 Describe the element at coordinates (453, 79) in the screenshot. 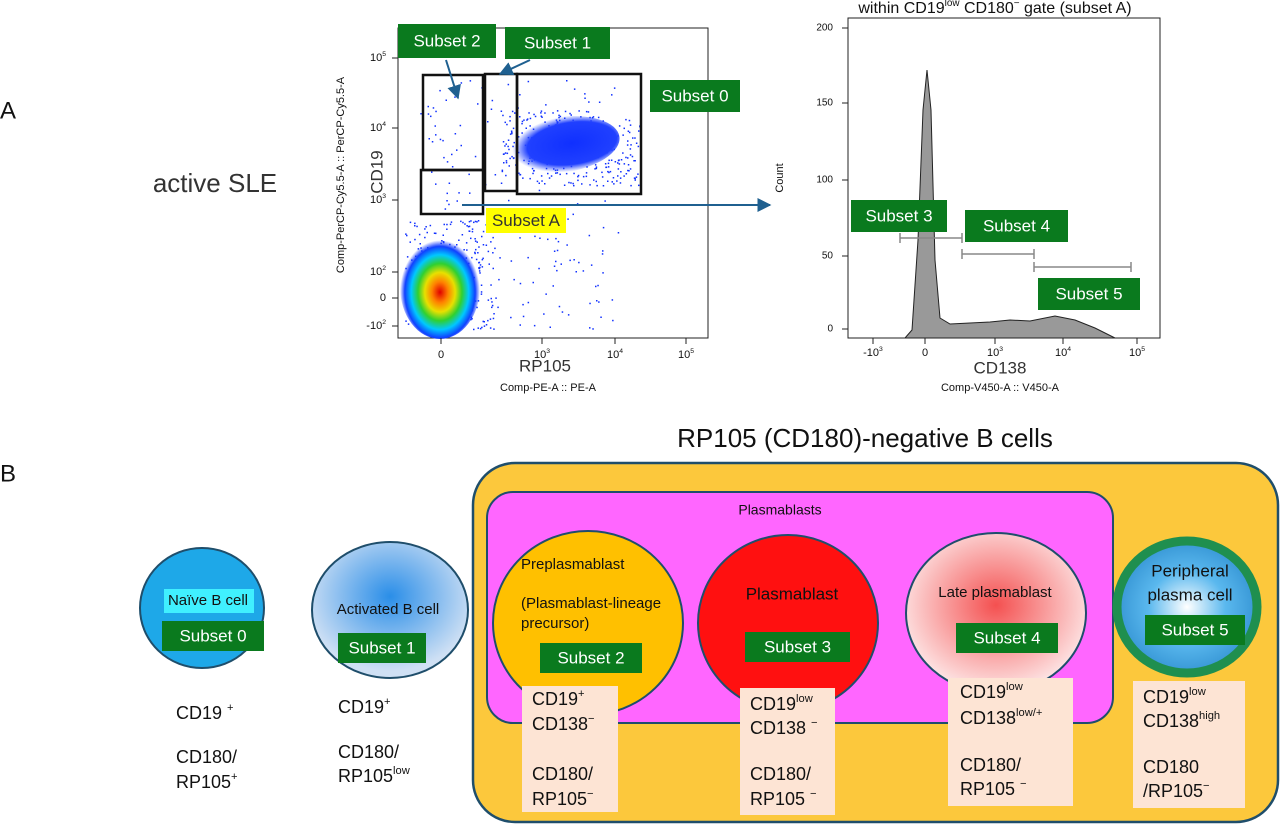

I see `arrow` at that location.